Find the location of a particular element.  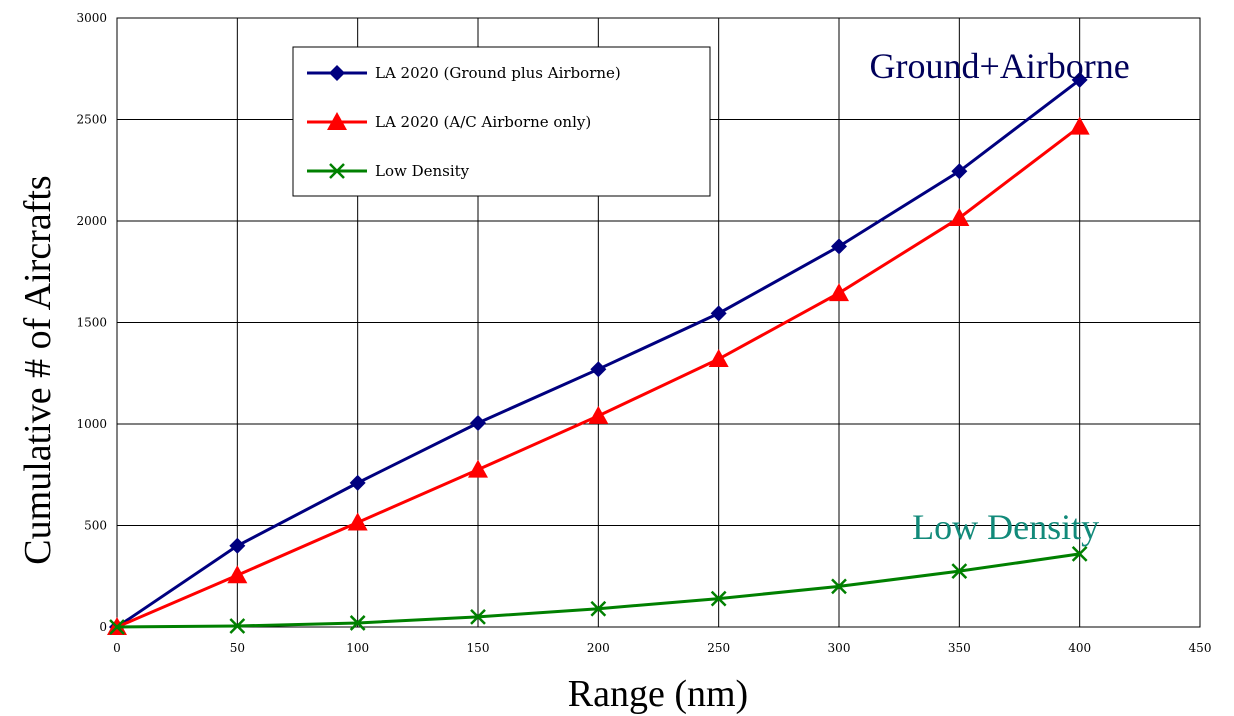

y-tick-label: 2500 is located at coordinates (91, 120).